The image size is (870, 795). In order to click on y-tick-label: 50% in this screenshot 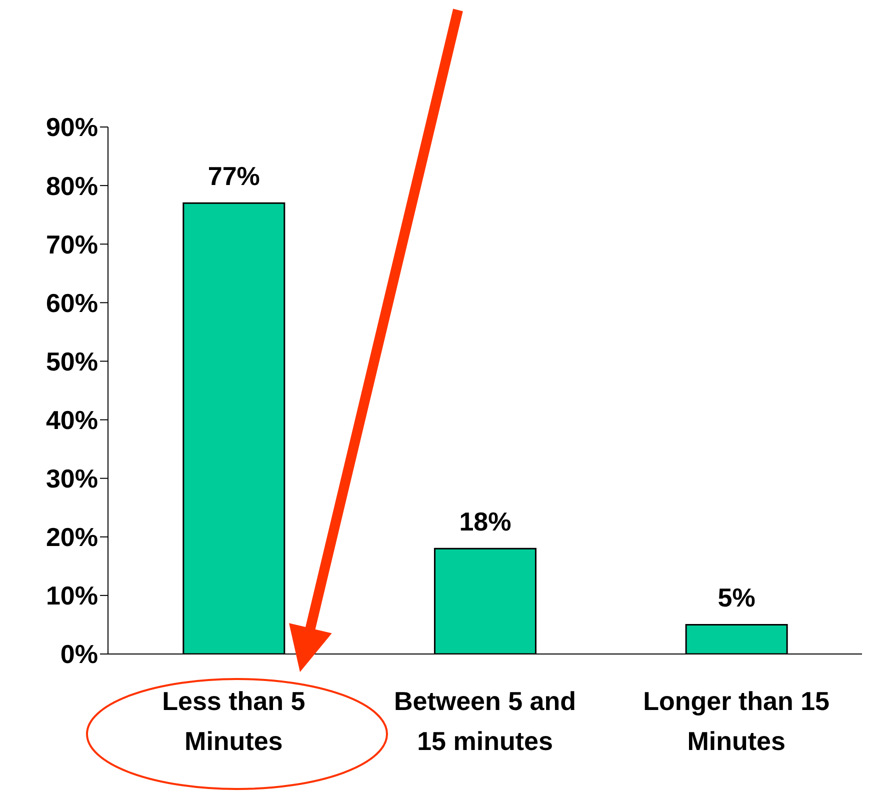, I will do `click(72, 361)`.